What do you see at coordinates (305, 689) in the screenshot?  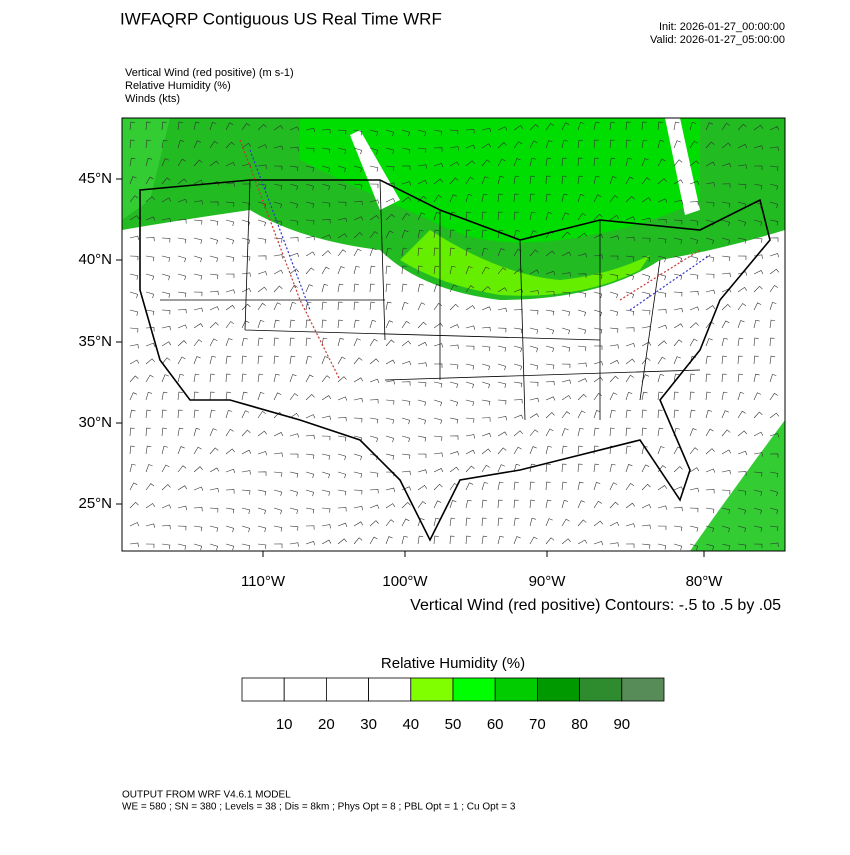 I see `colorbar-box` at bounding box center [305, 689].